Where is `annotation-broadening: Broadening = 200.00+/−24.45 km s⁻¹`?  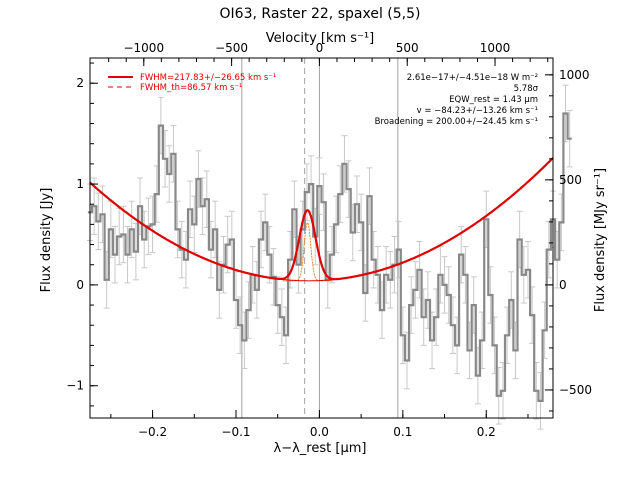
annotation-broadening: Broadening = 200.00+/−24.45 km s⁻¹ is located at coordinates (456, 122).